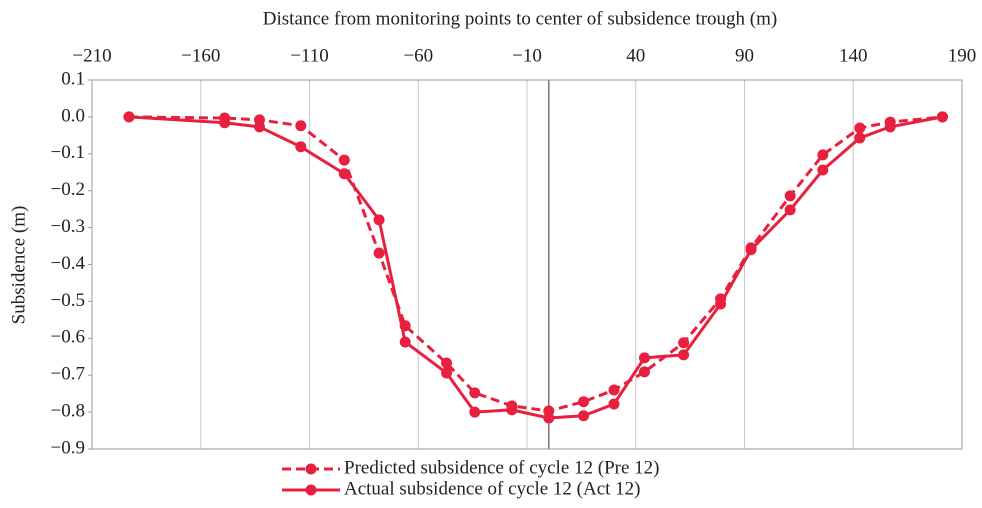  What do you see at coordinates (744, 55) in the screenshot?
I see `x-tick-label: 90` at bounding box center [744, 55].